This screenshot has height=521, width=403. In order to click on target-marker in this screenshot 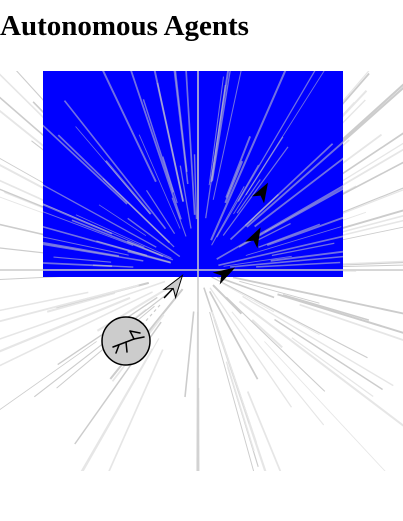, I will do `click(126, 341)`.